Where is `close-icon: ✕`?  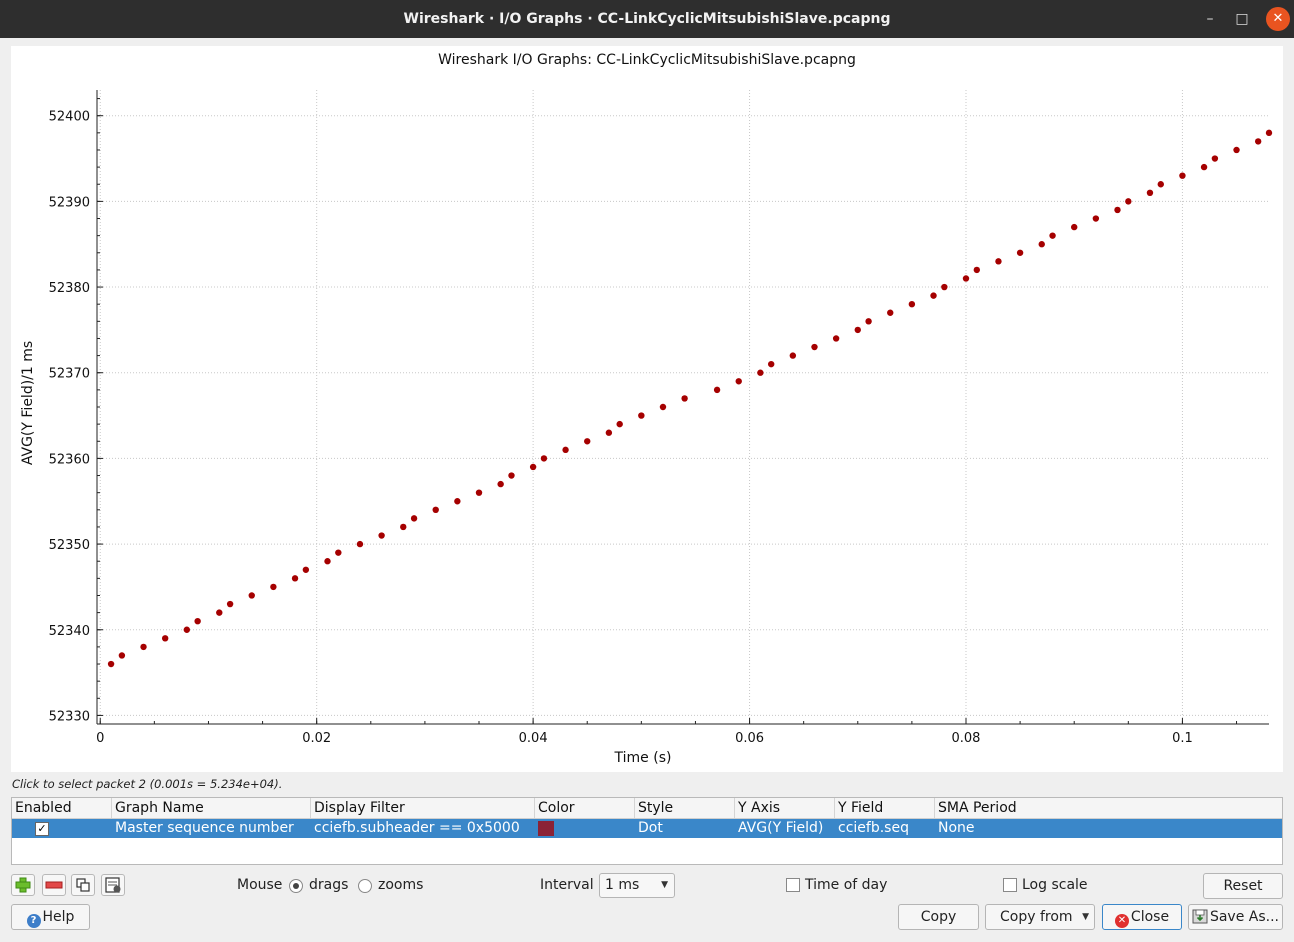
close-icon: ✕ is located at coordinates (1121, 921).